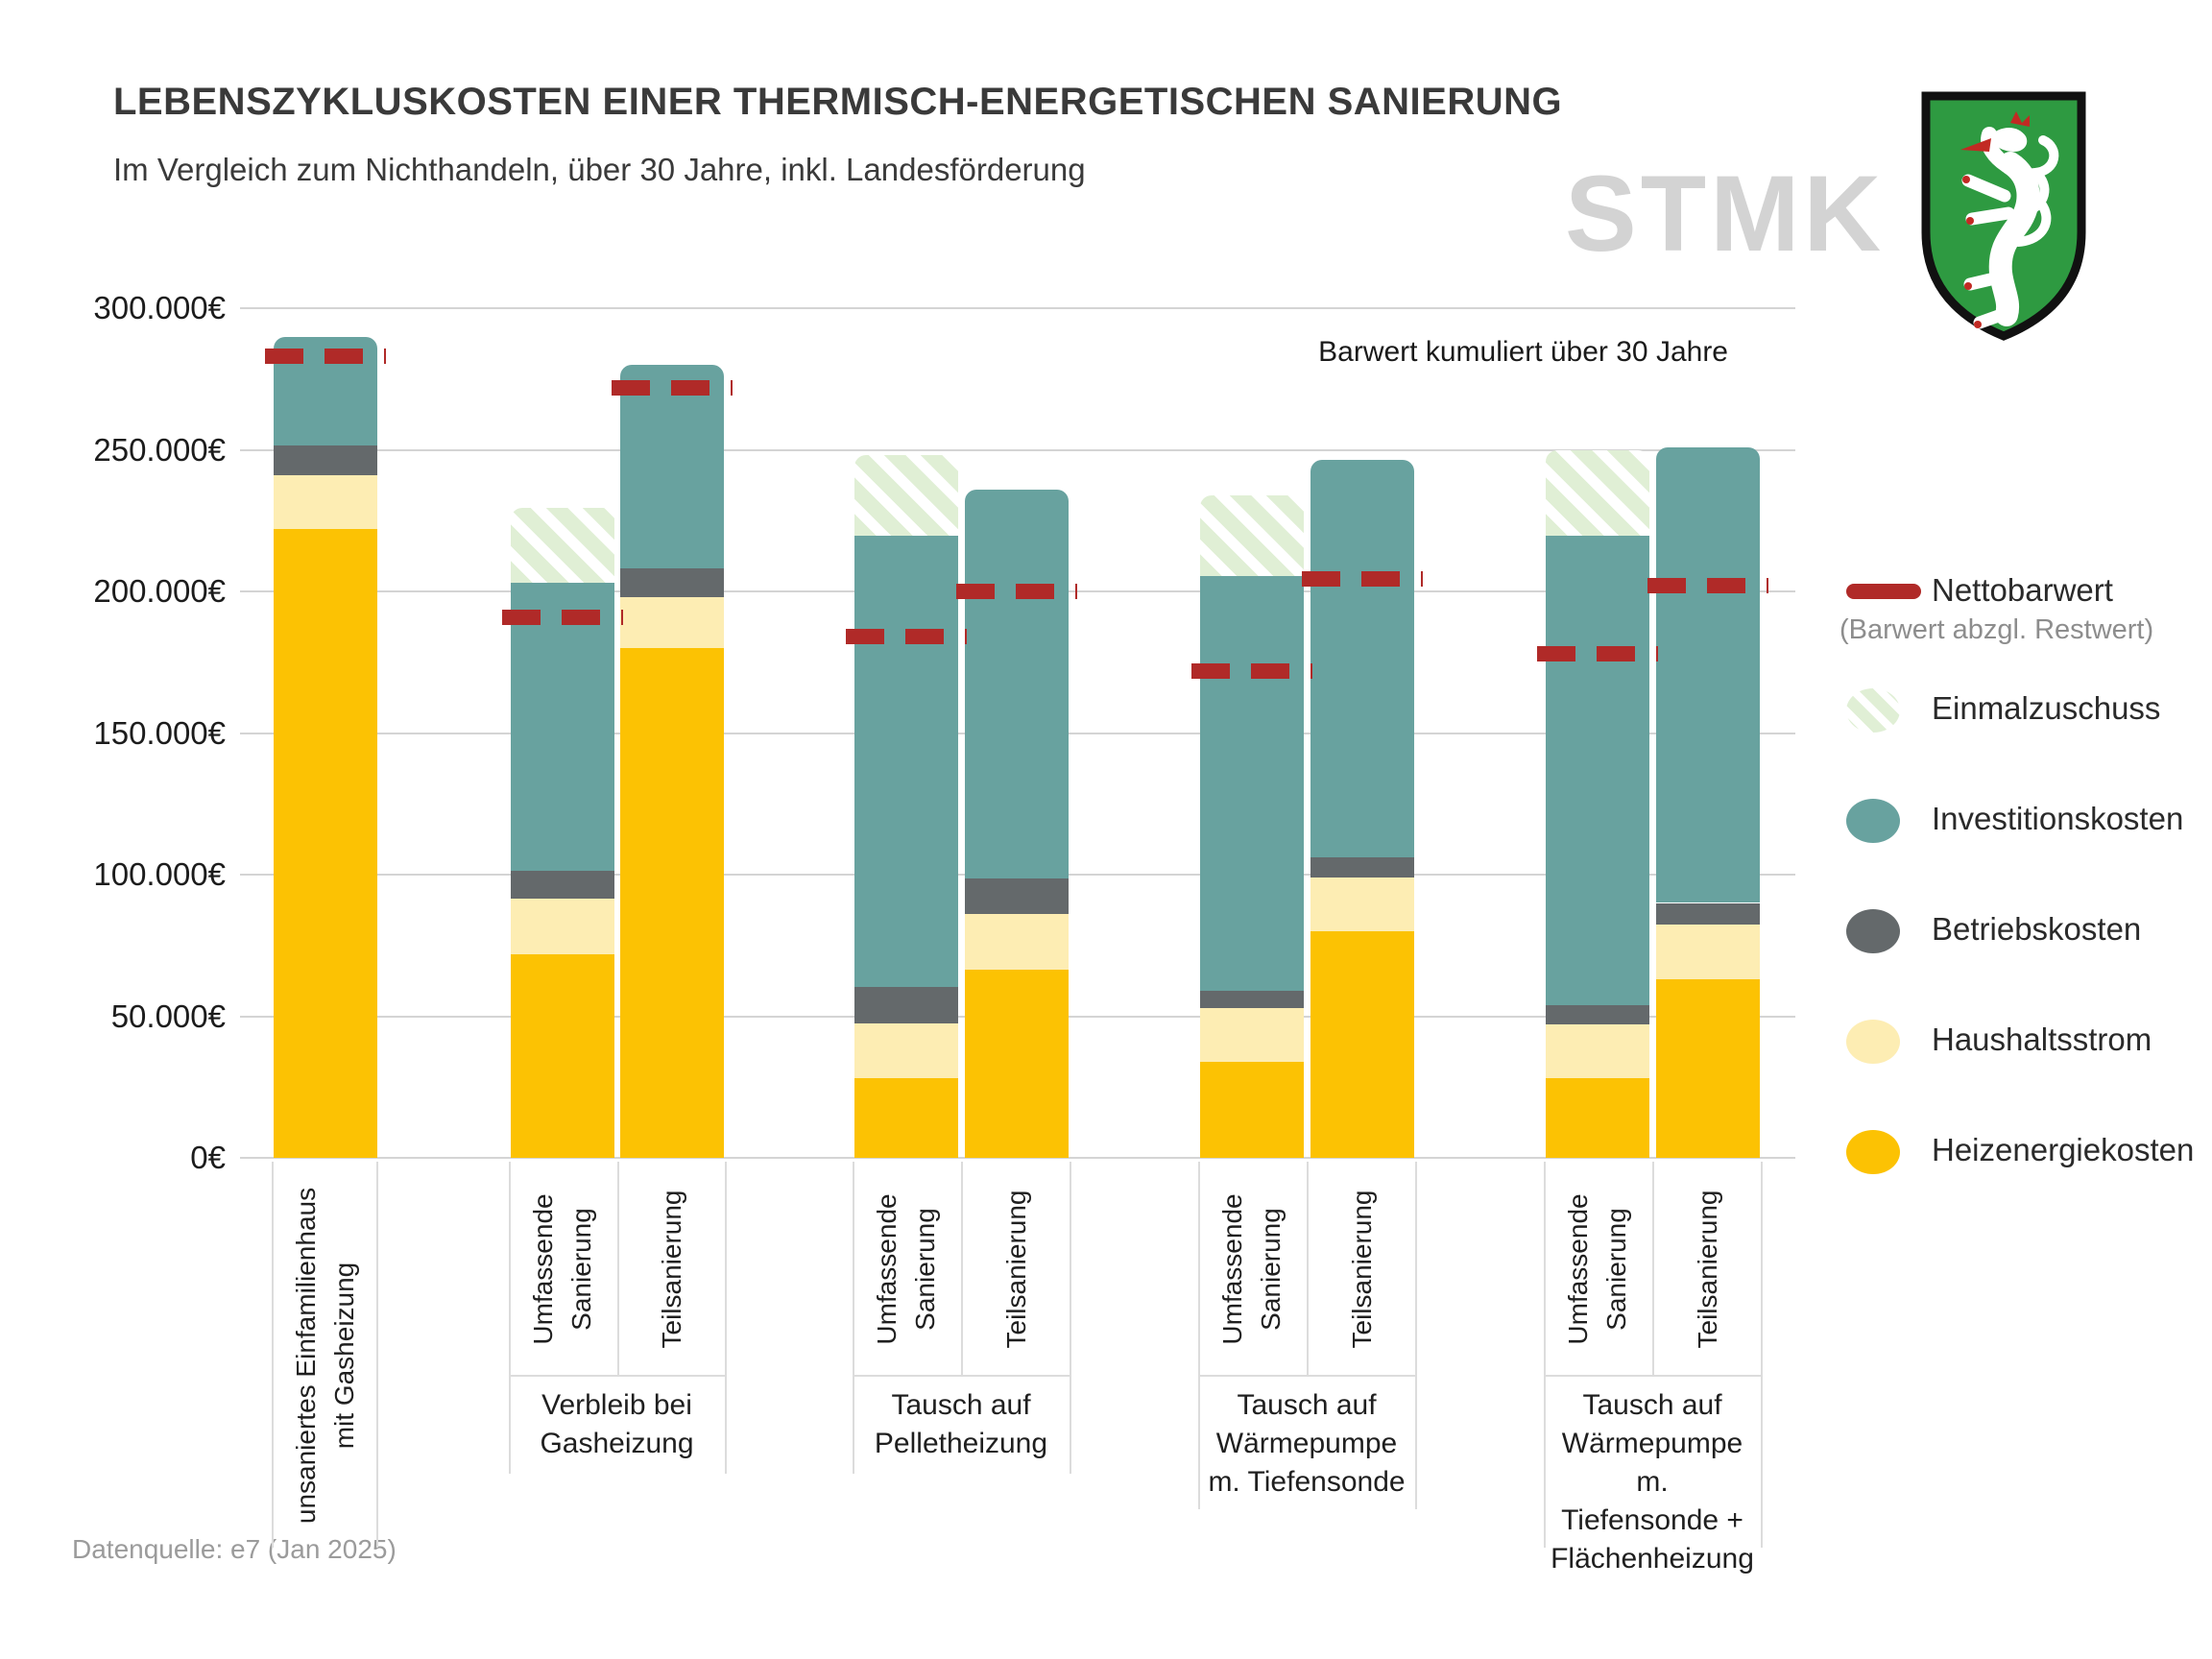 The image size is (2212, 1659). What do you see at coordinates (1873, 1152) in the screenshot?
I see `heizenergiekosten-swatch-icon` at bounding box center [1873, 1152].